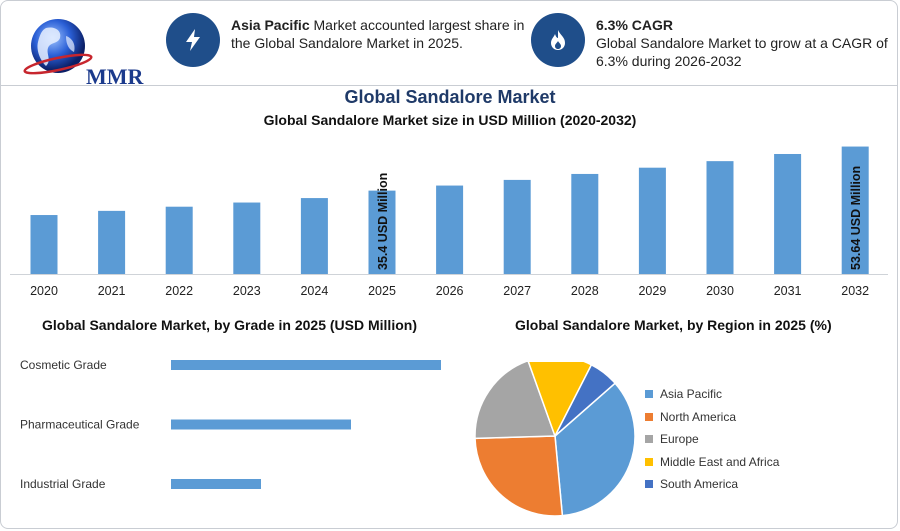 This screenshot has width=900, height=531. What do you see at coordinates (679, 439) in the screenshot?
I see `legend-label: Europe` at bounding box center [679, 439].